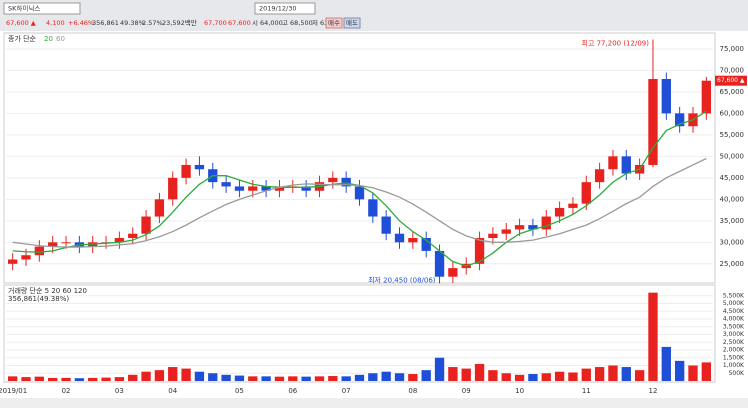  I want to click on y-tick-label: 4,500K, so click(734, 311).